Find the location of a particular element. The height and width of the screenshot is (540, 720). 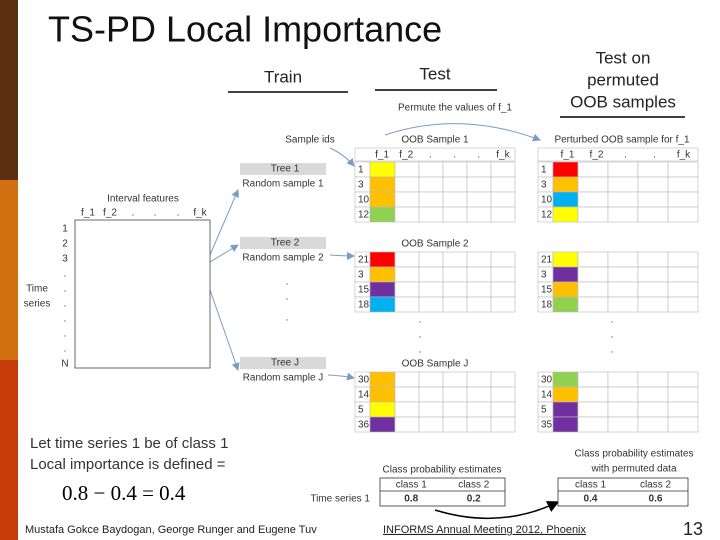

sample-id: 21 is located at coordinates (547, 260).